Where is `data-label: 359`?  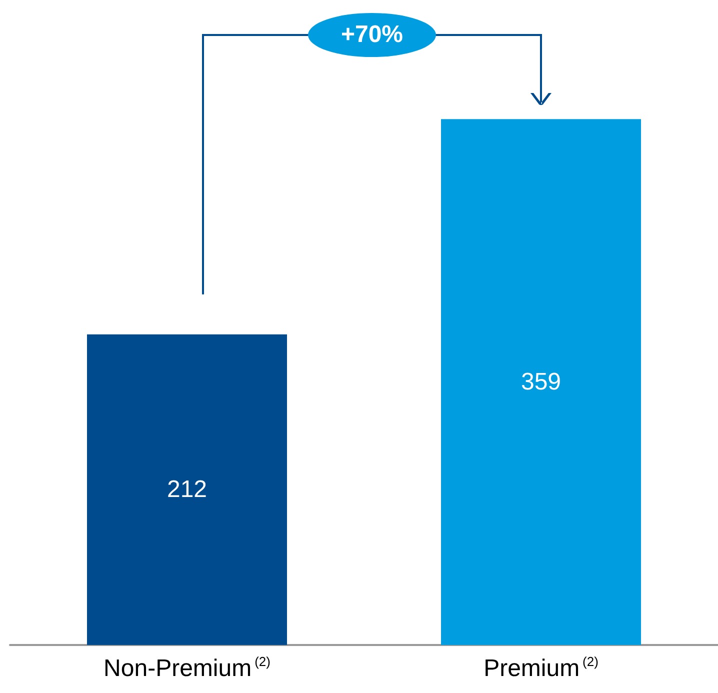
data-label: 359 is located at coordinates (541, 382).